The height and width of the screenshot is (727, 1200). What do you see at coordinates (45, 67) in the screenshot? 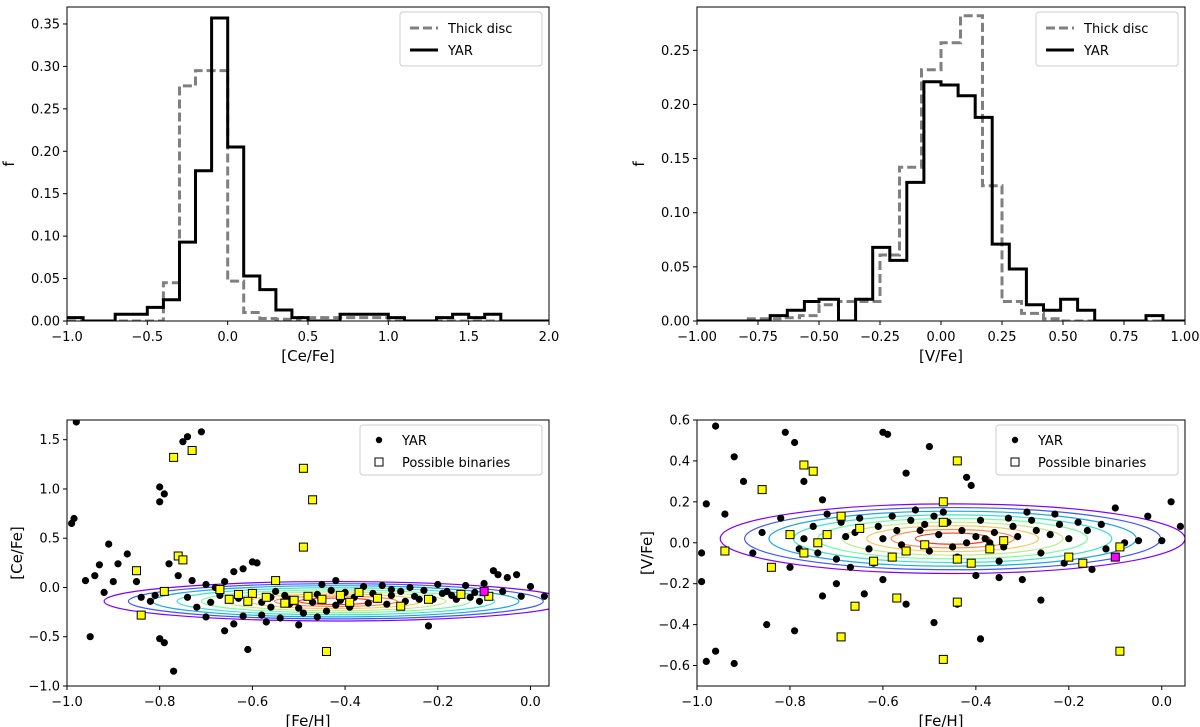
I see `y-tick-label: 0.30` at bounding box center [45, 67].